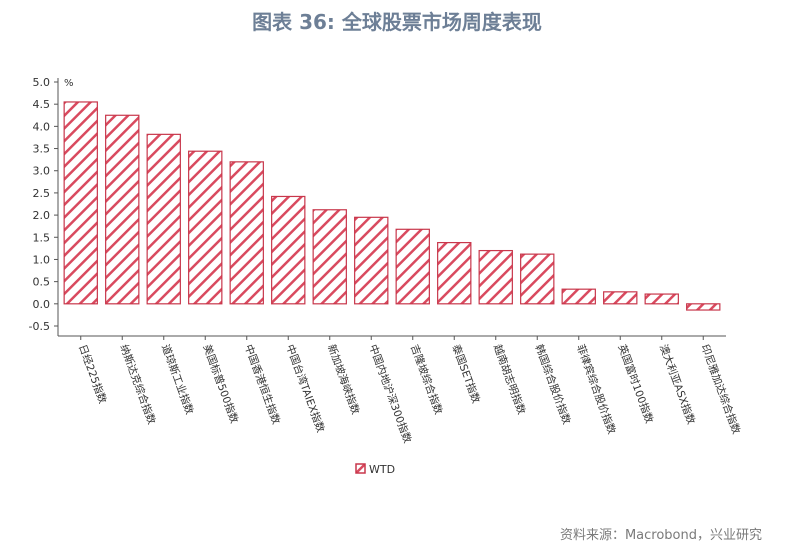 Image resolution: width=794 pixels, height=550 pixels. I want to click on y-tick-label: 0.0, so click(42, 304).